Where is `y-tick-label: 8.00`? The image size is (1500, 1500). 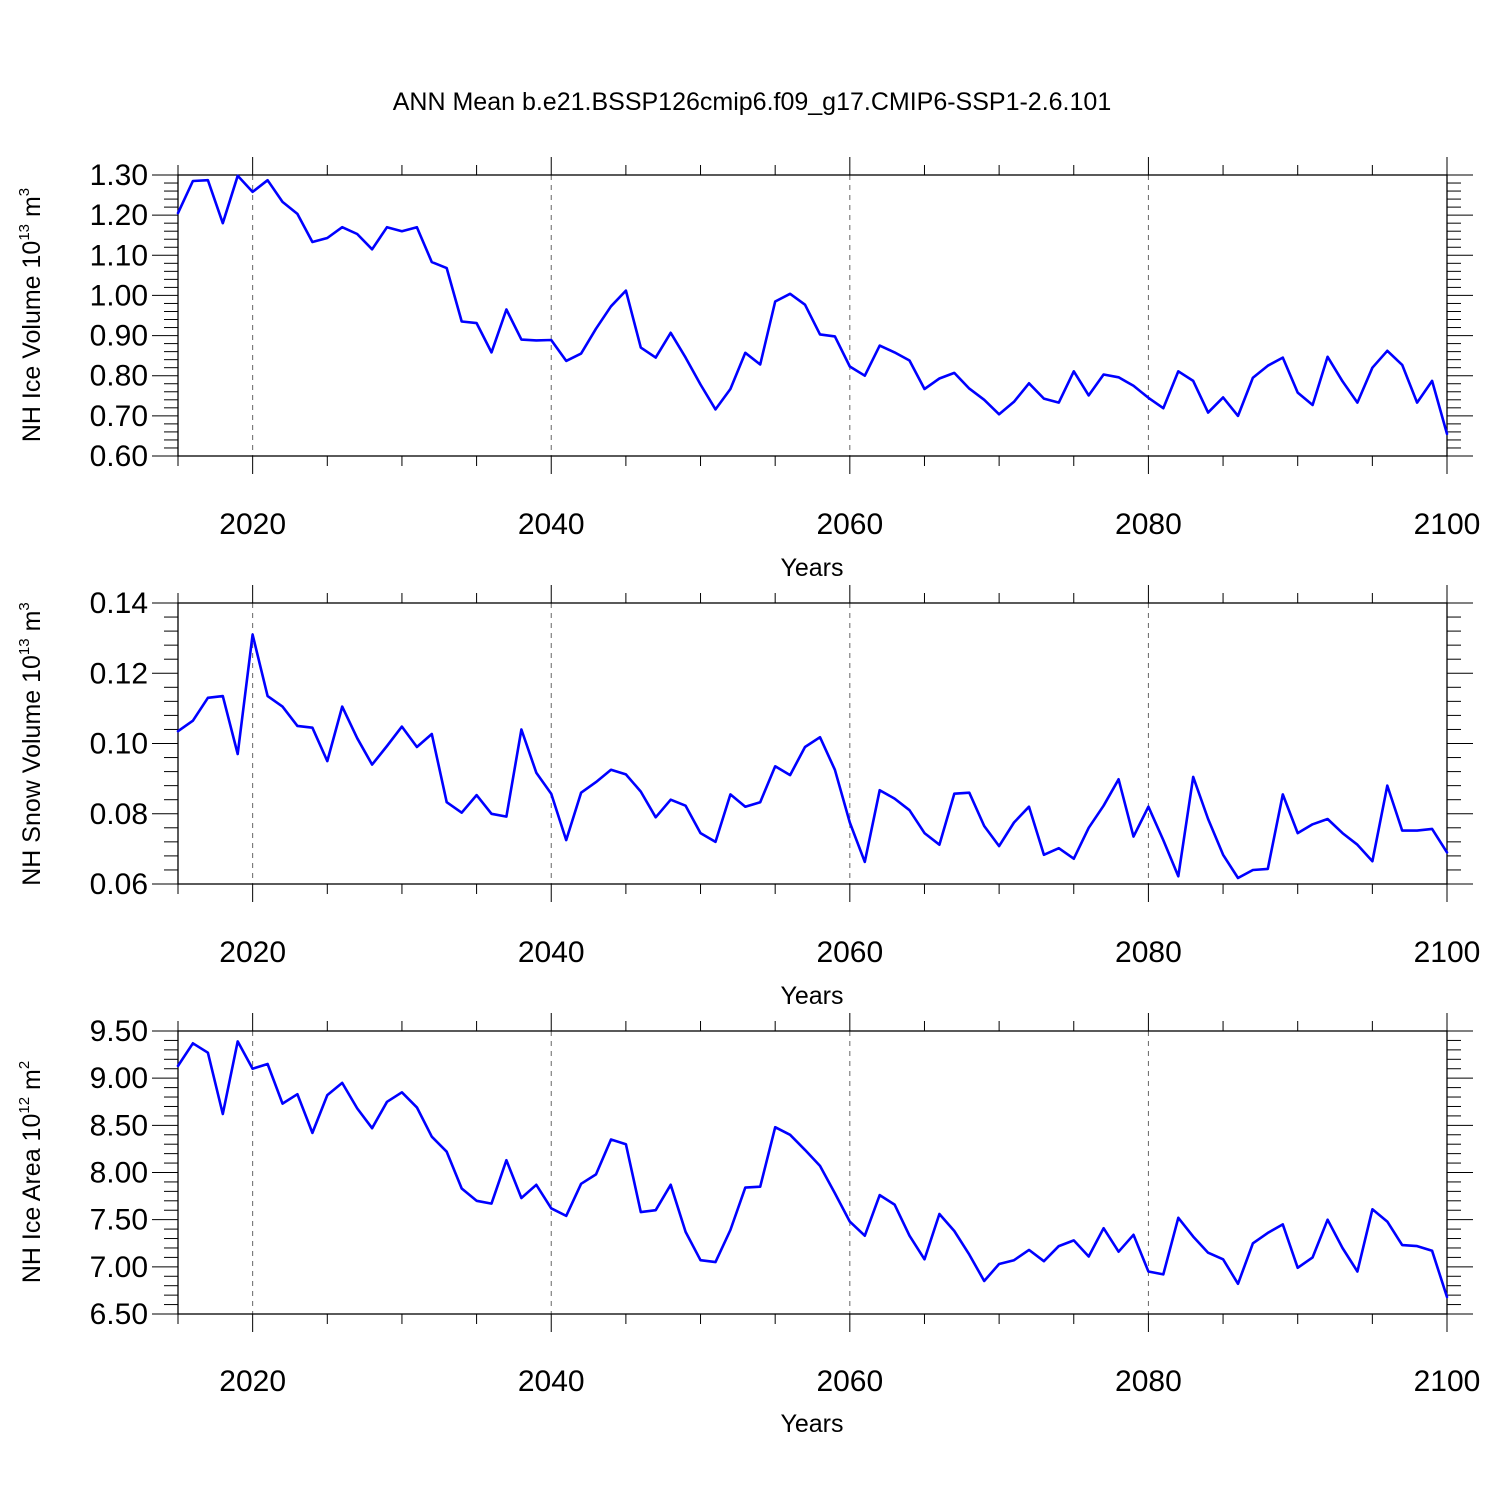 y-tick-label: 8.00 is located at coordinates (119, 1173).